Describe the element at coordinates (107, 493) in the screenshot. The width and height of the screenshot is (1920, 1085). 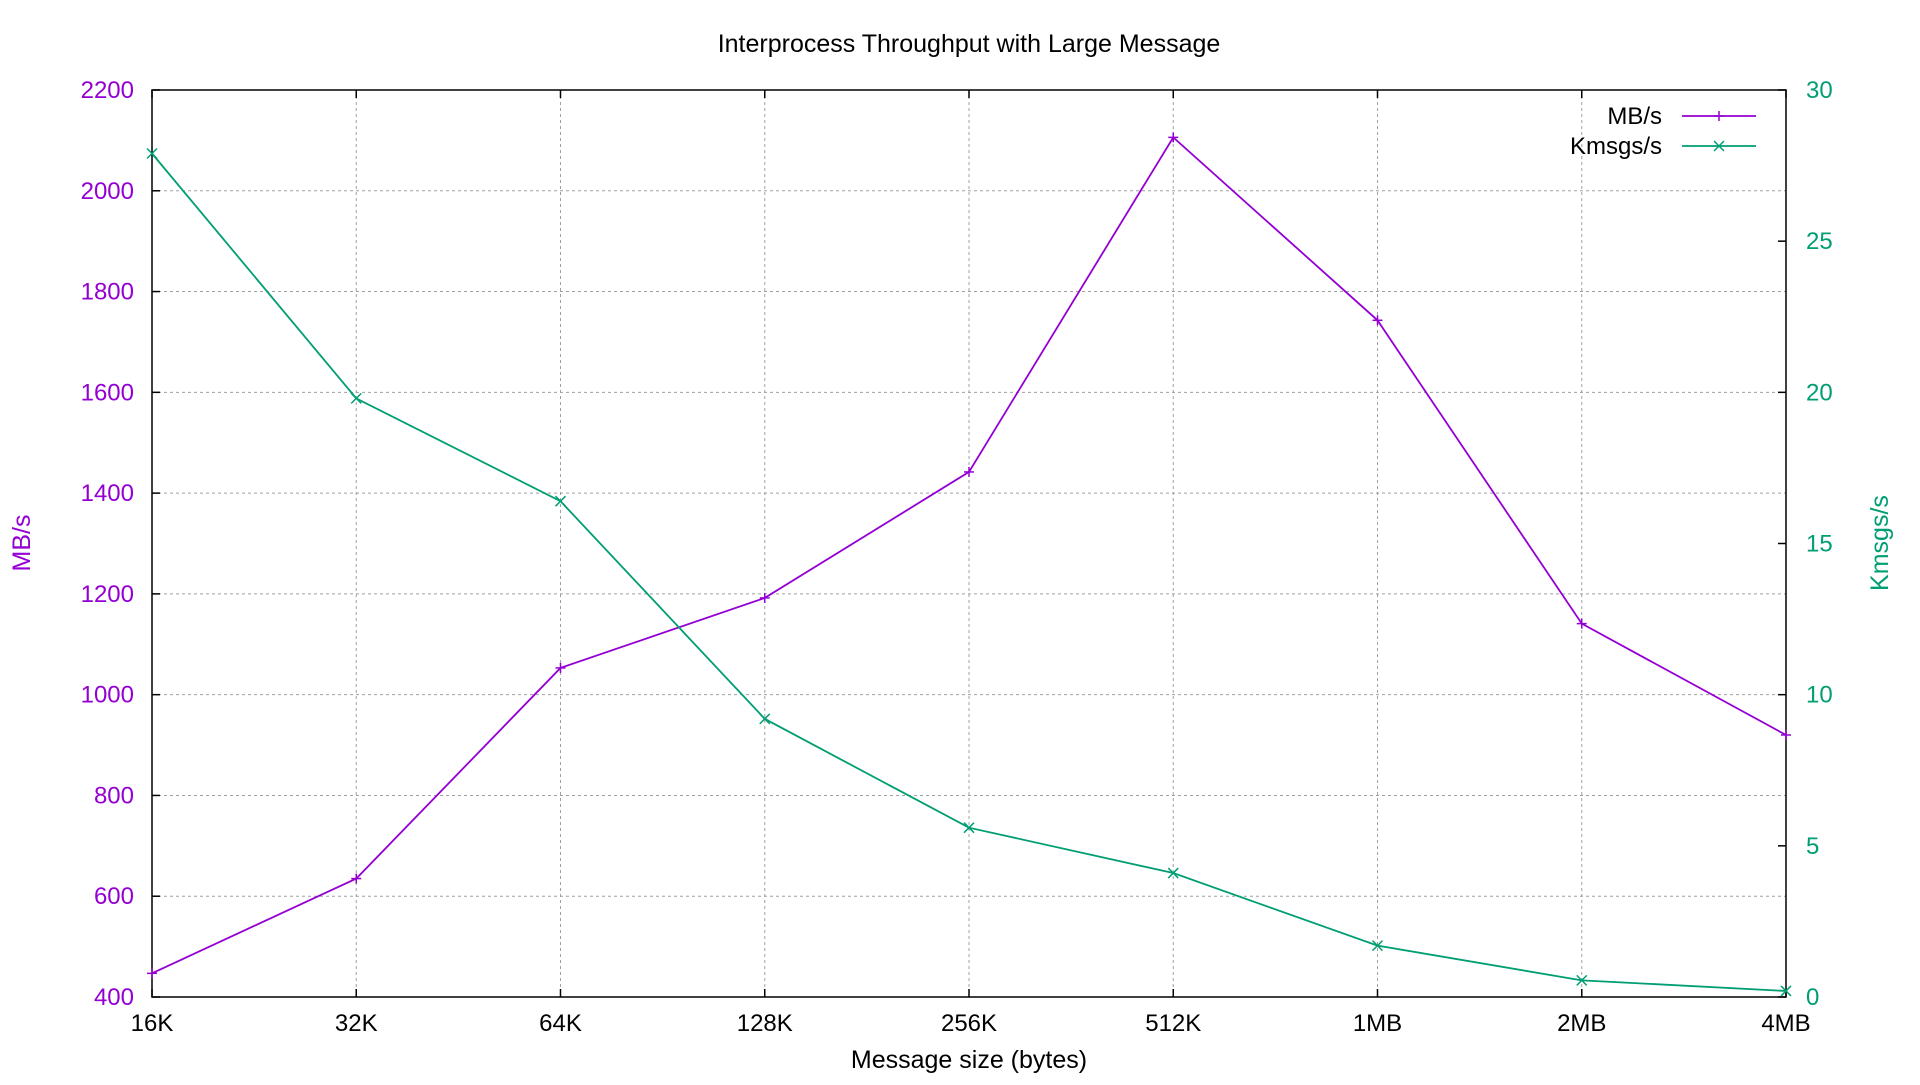
I see `y-tick-label: 1400` at that location.